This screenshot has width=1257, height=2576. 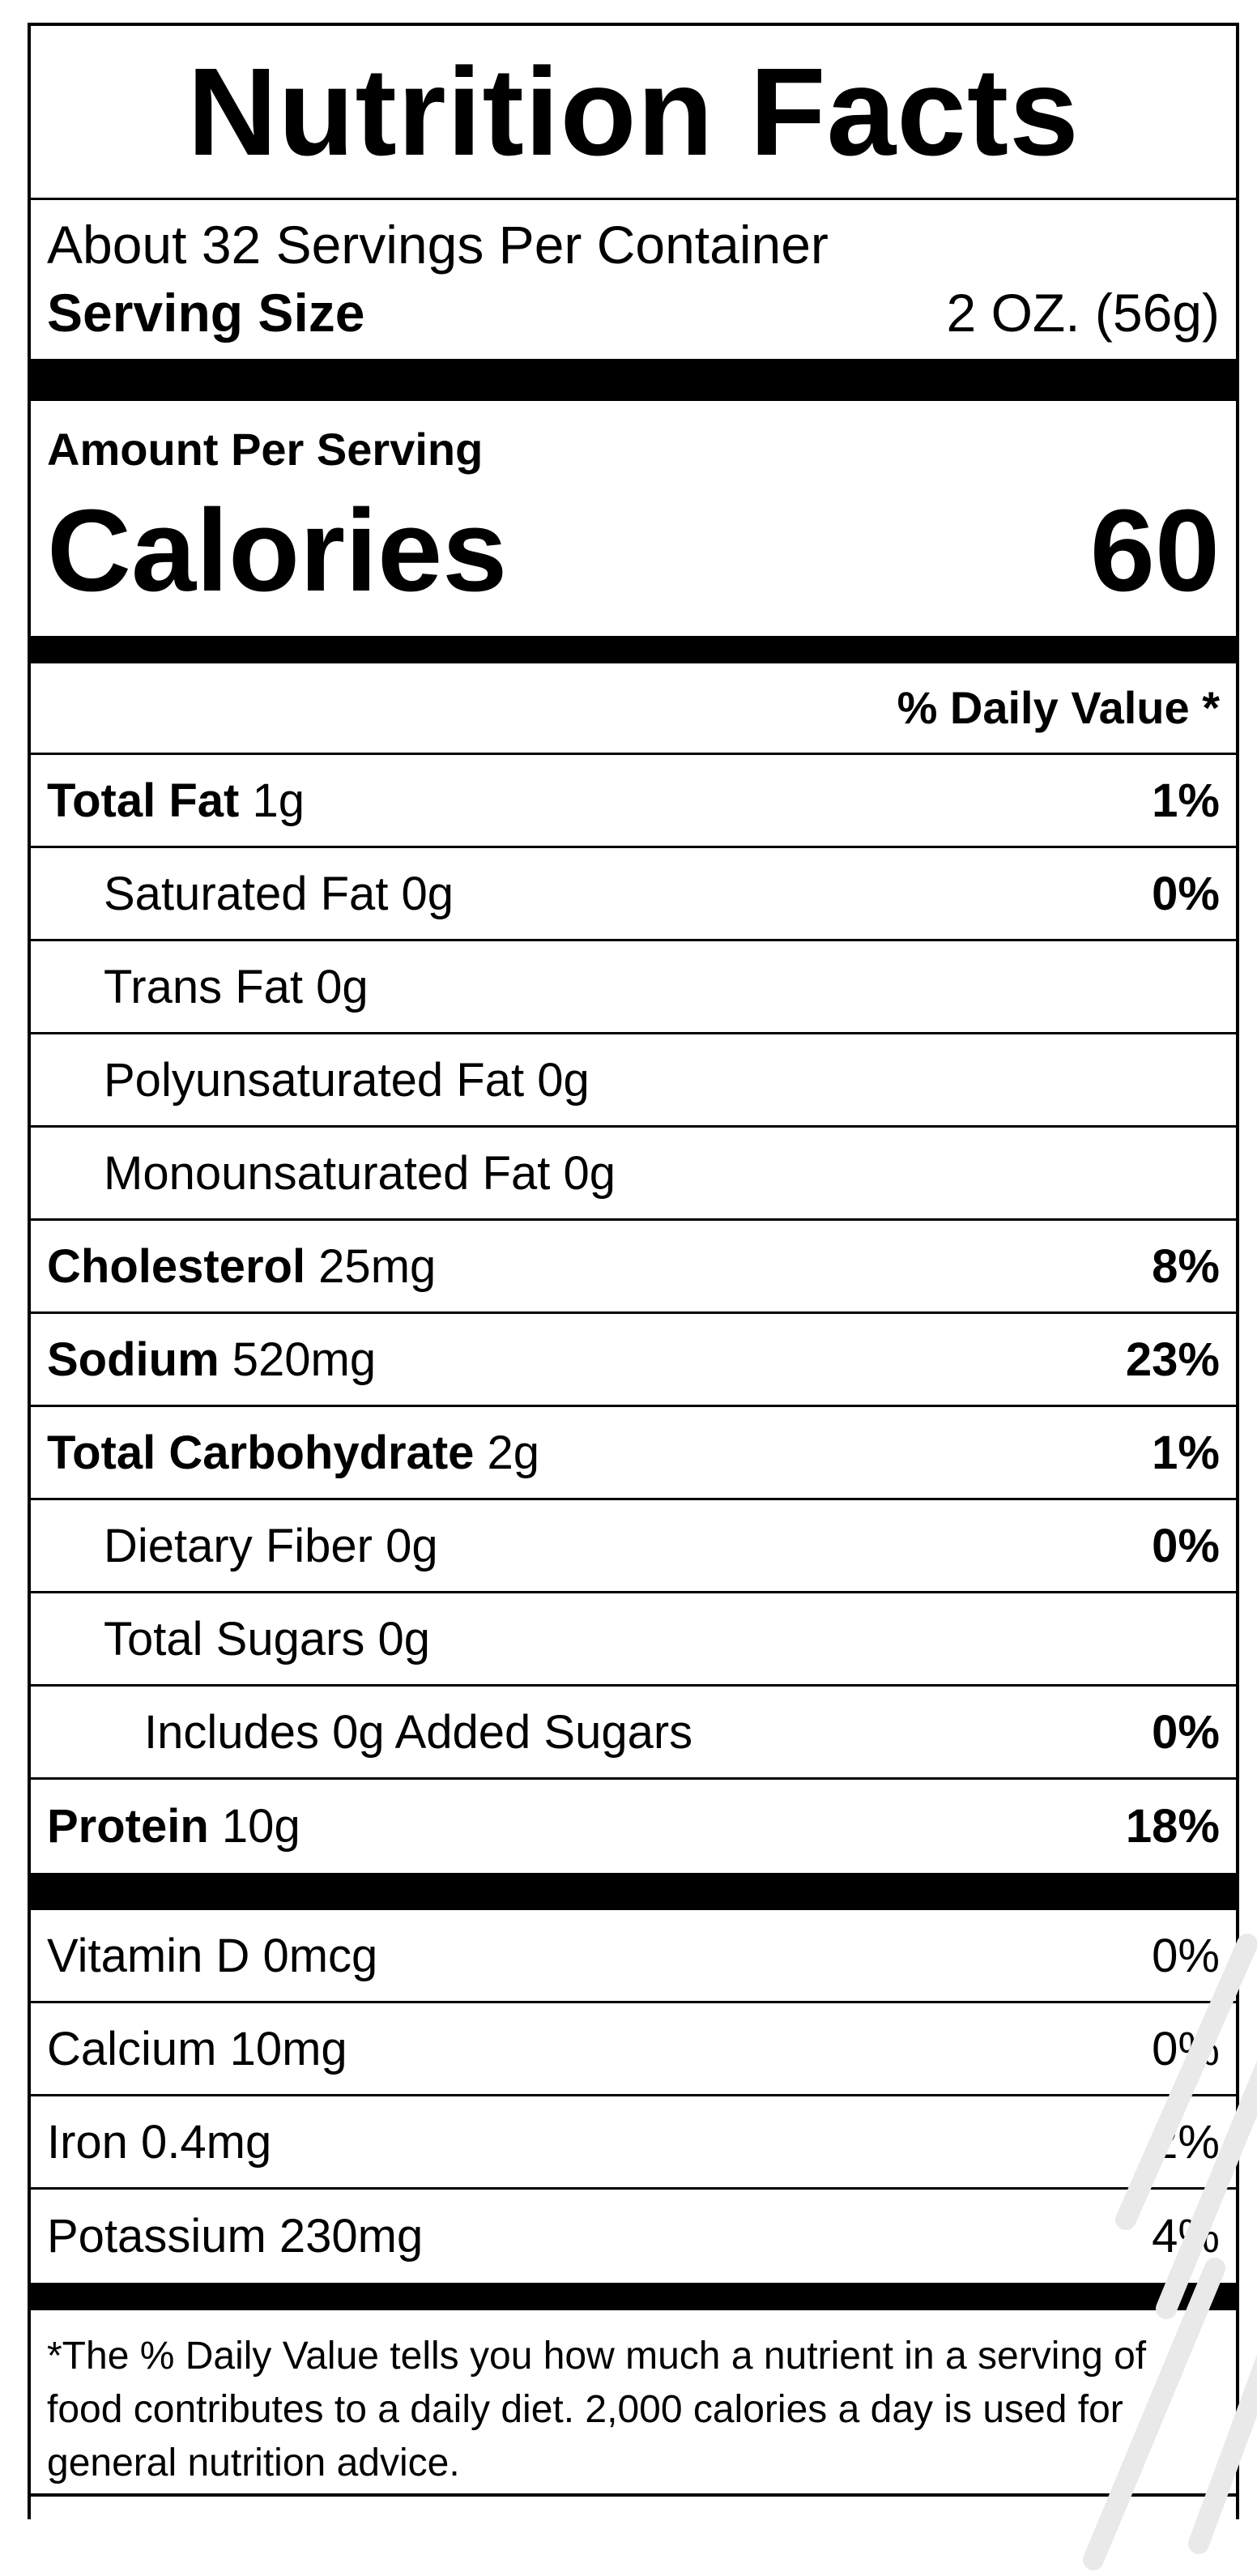 I want to click on nutrient-row-total-sugars: Total Sugars 0g, so click(x=633, y=1640).